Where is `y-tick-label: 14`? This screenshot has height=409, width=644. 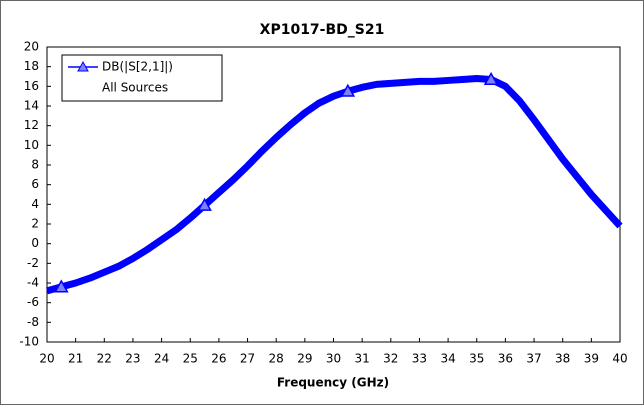
y-tick-label: 14 is located at coordinates (31, 106).